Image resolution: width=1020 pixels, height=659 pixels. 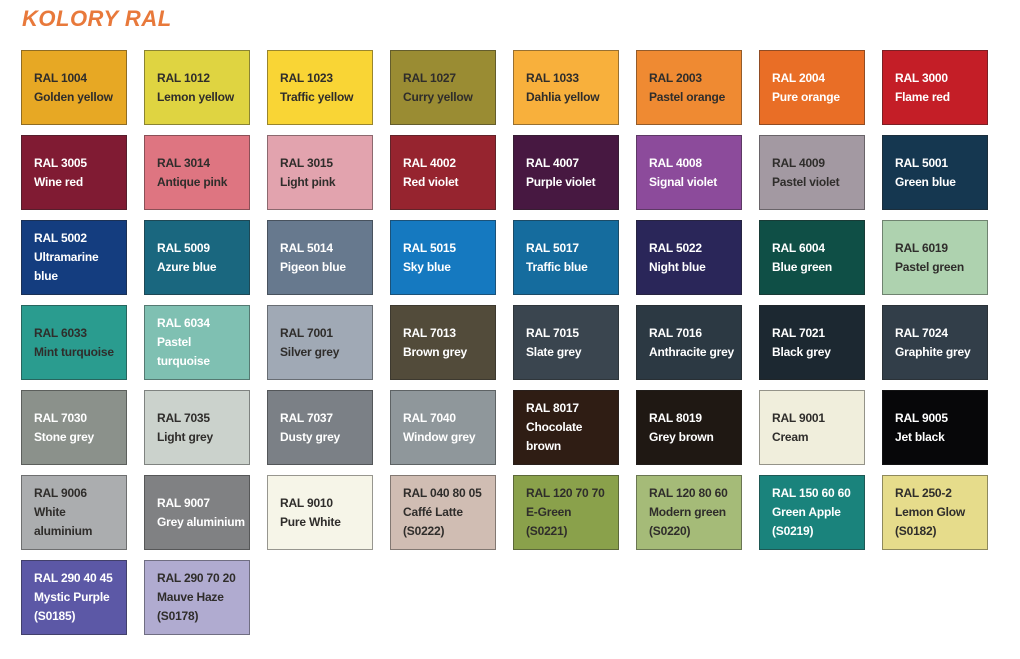 What do you see at coordinates (935, 427) in the screenshot?
I see `color-swatch: RAL 9005 Jet black` at bounding box center [935, 427].